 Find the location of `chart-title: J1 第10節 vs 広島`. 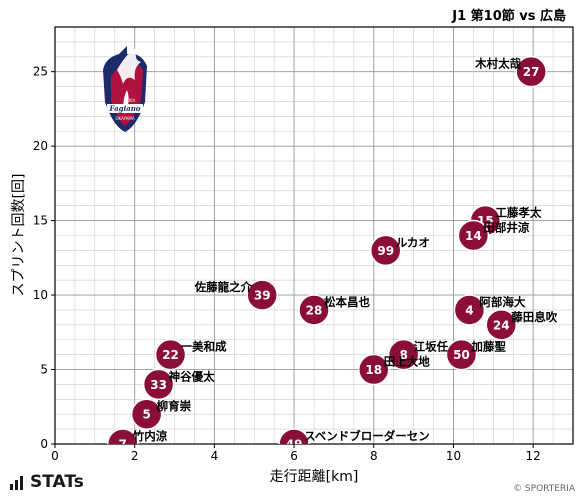

chart-title: J1 第10節 vs 広島 is located at coordinates (508, 16).